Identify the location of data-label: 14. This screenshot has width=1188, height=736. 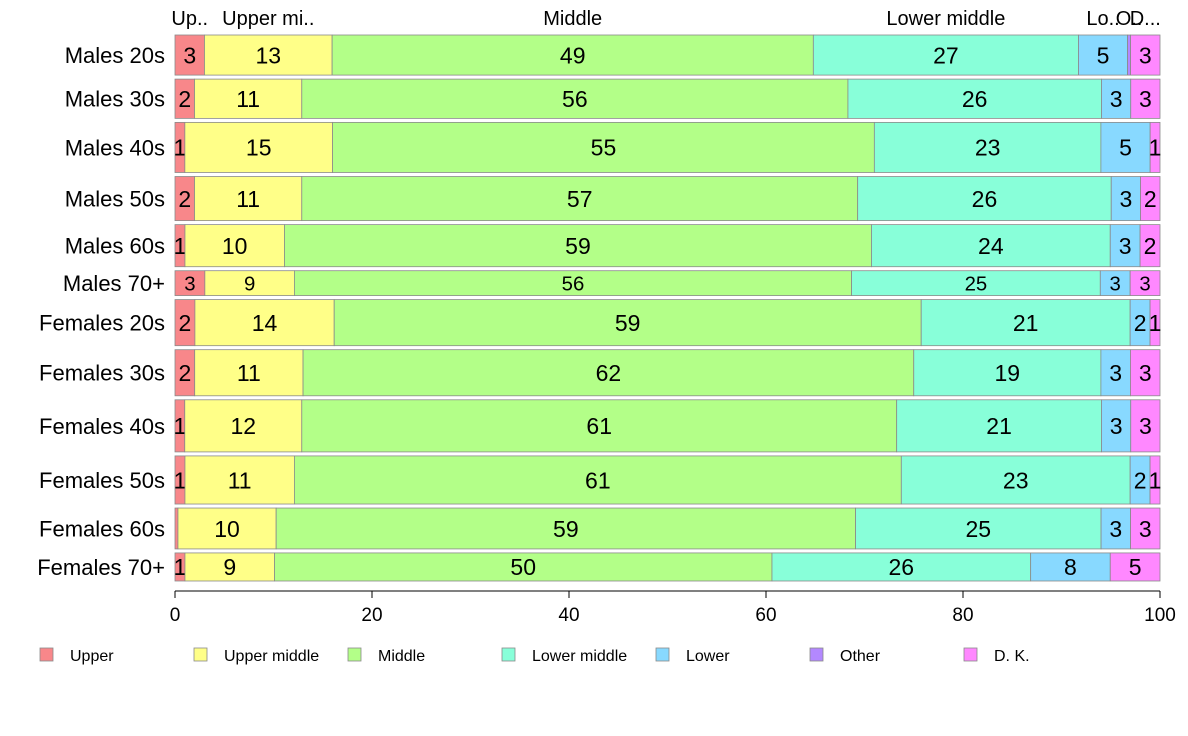
(265, 323).